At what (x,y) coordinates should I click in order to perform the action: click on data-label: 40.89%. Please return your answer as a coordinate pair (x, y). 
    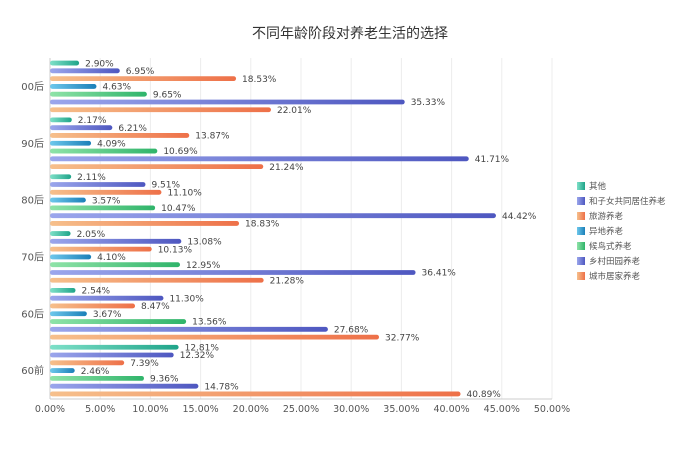
    Looking at the image, I should click on (484, 395).